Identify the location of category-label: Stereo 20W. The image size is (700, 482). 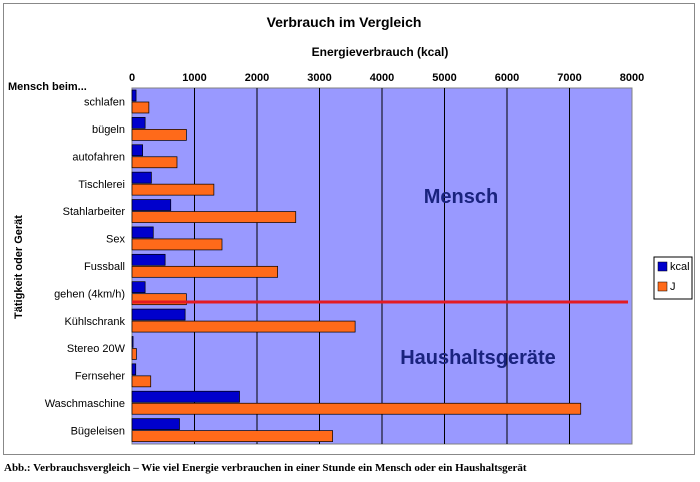
(96, 349).